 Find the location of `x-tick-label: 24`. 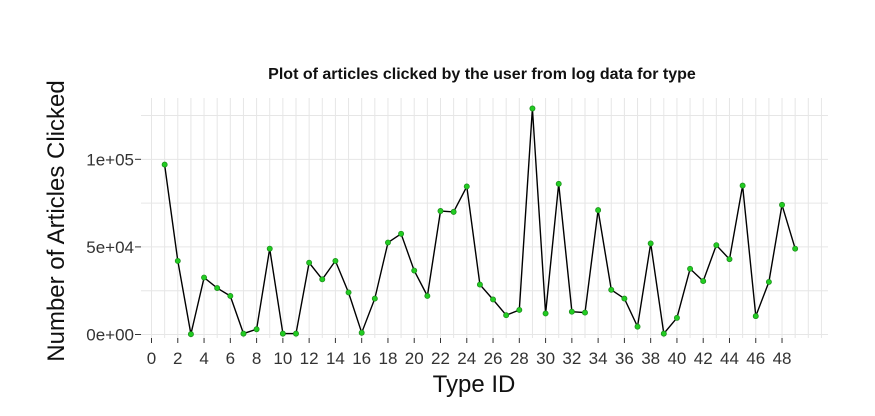

x-tick-label: 24 is located at coordinates (466, 358).